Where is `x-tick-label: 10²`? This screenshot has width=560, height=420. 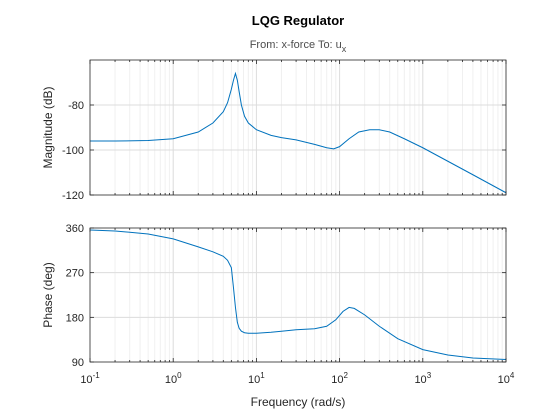
x-tick-label: 10² is located at coordinates (339, 378).